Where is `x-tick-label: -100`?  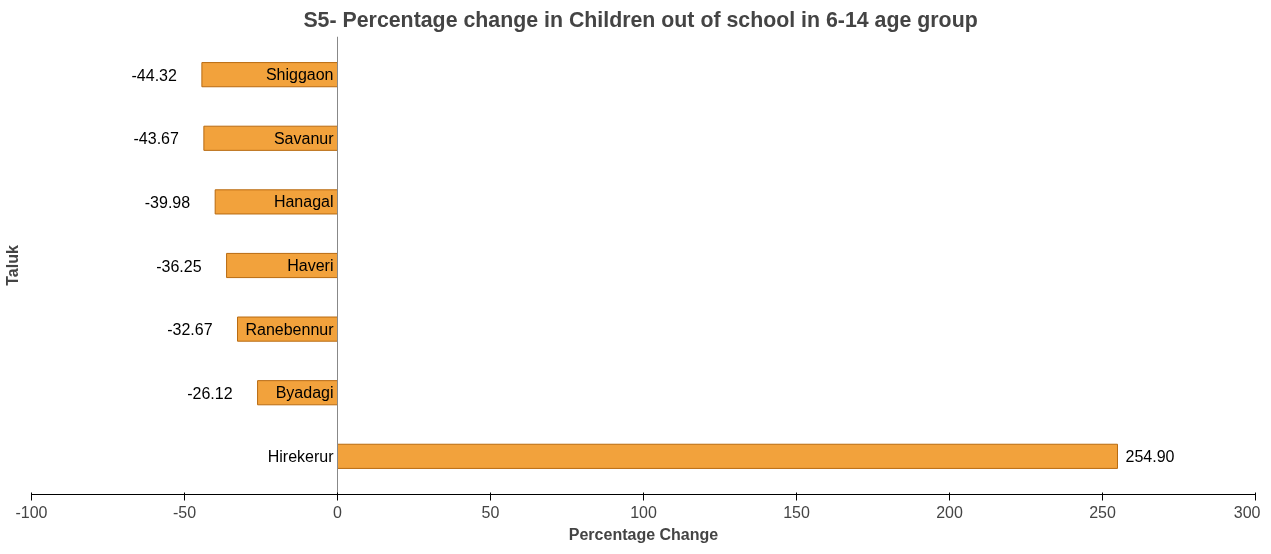 x-tick-label: -100 is located at coordinates (31, 512).